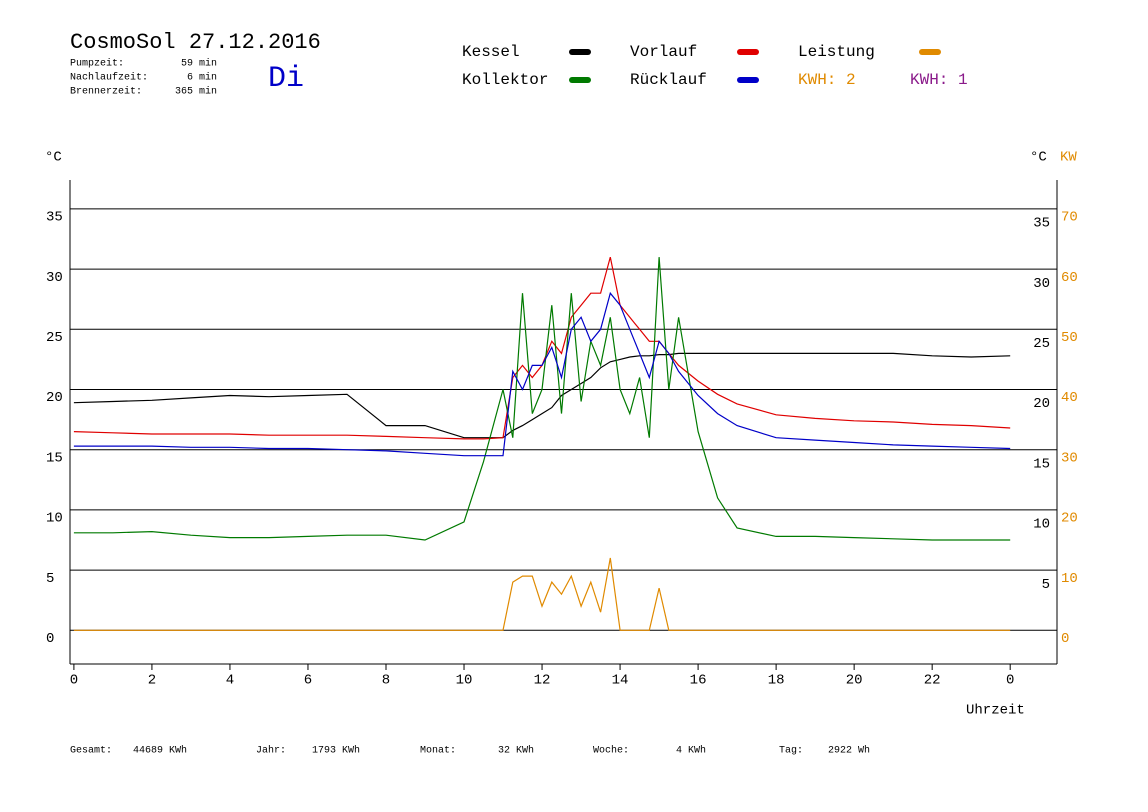  What do you see at coordinates (54, 458) in the screenshot?
I see `y-tick-label: 15` at bounding box center [54, 458].